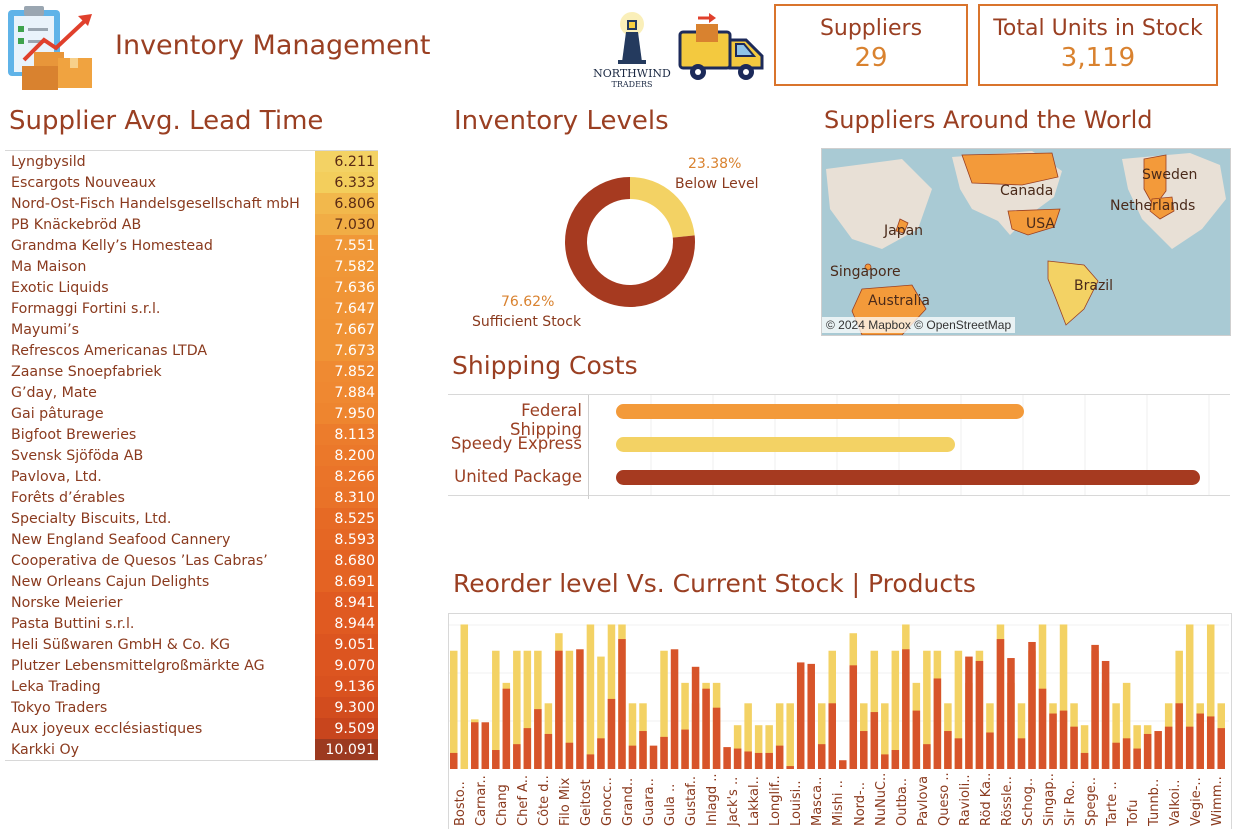 This screenshot has width=1249, height=830. I want to click on lead-time-row: Norske Meierier 8.941, so click(191, 602).